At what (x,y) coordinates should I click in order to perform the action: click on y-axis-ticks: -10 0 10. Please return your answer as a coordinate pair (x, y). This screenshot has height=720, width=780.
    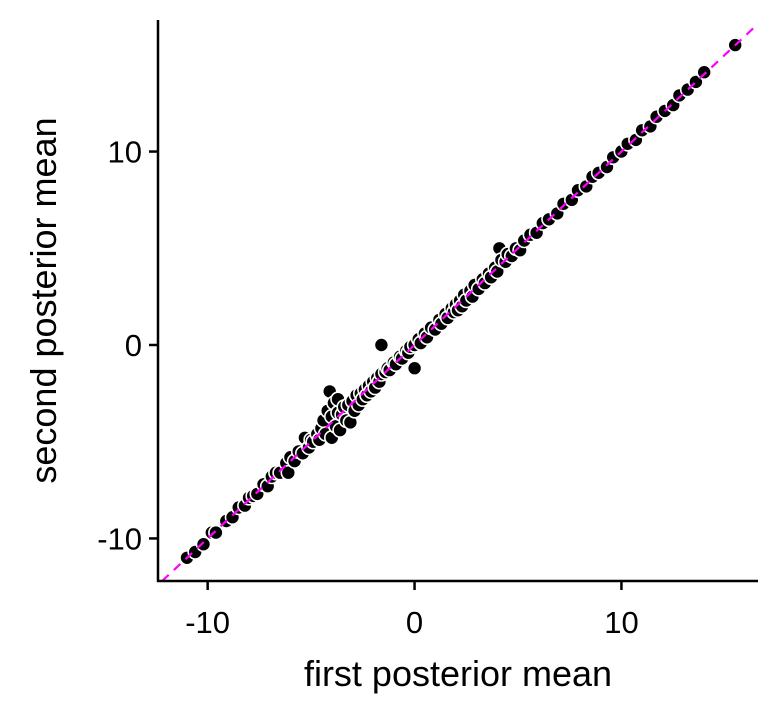
    Looking at the image, I should click on (127, 345).